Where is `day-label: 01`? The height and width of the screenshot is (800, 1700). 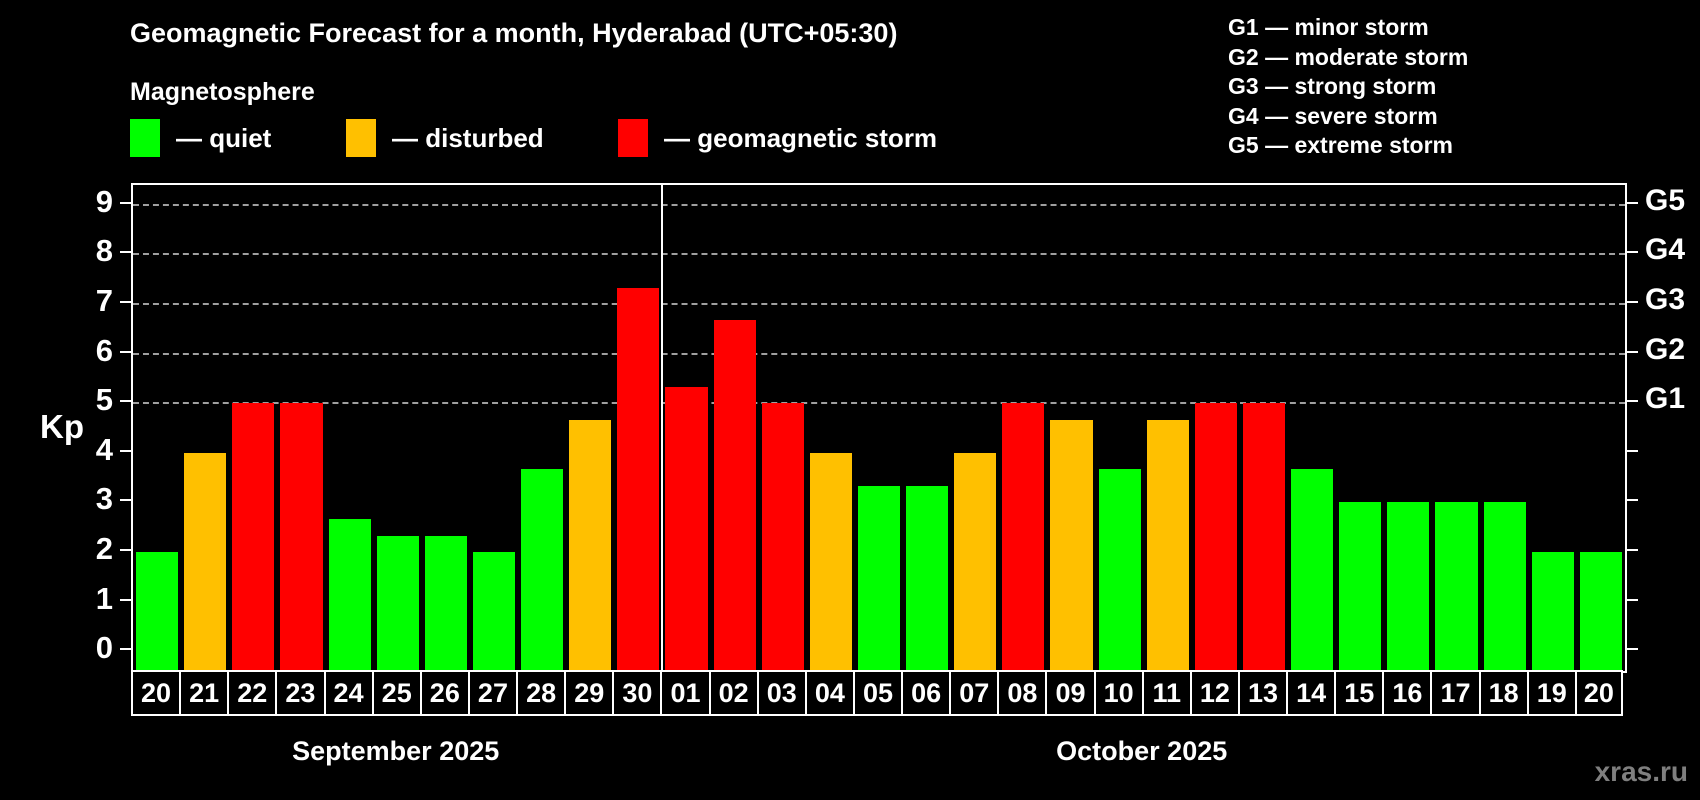
day-label: 01 is located at coordinates (685, 693).